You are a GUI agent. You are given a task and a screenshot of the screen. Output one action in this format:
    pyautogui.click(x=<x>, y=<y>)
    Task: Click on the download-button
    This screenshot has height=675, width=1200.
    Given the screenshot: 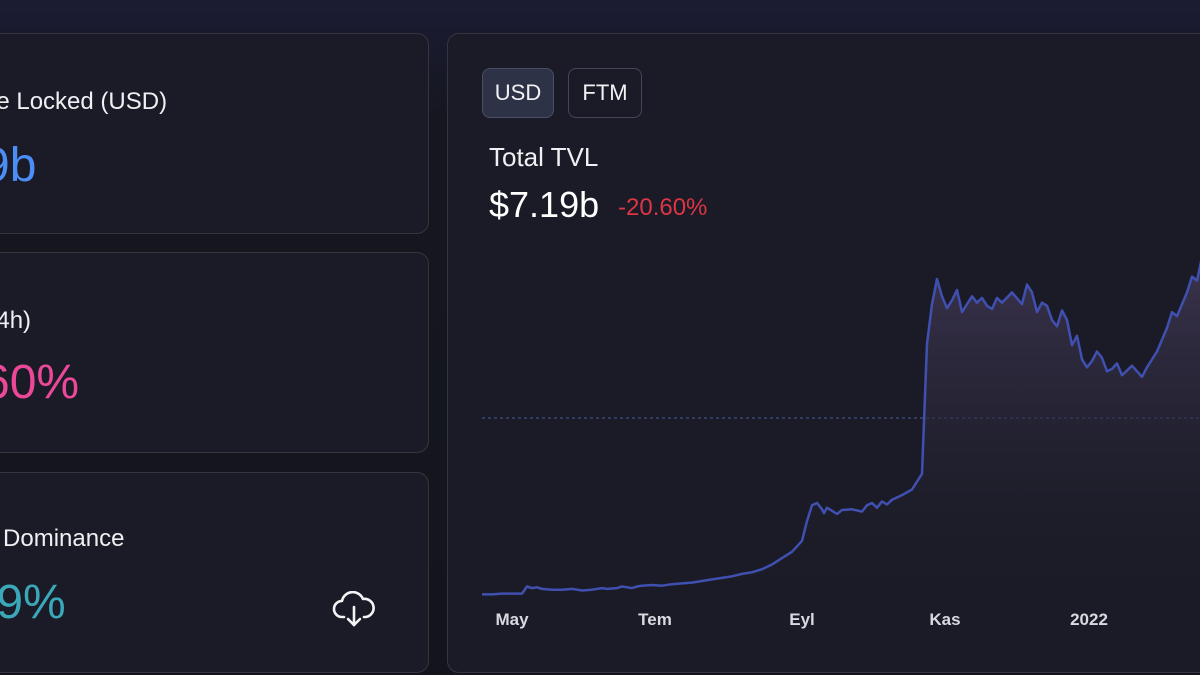 What is the action you would take?
    pyautogui.click(x=354, y=609)
    